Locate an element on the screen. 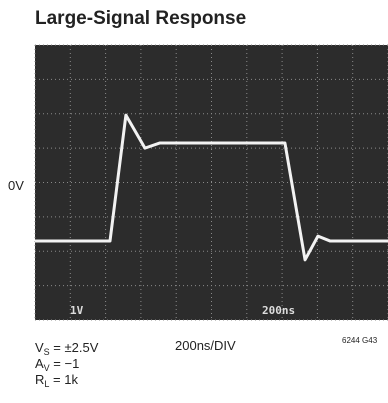 The image size is (388, 403). condition: AV = −1 is located at coordinates (57, 364).